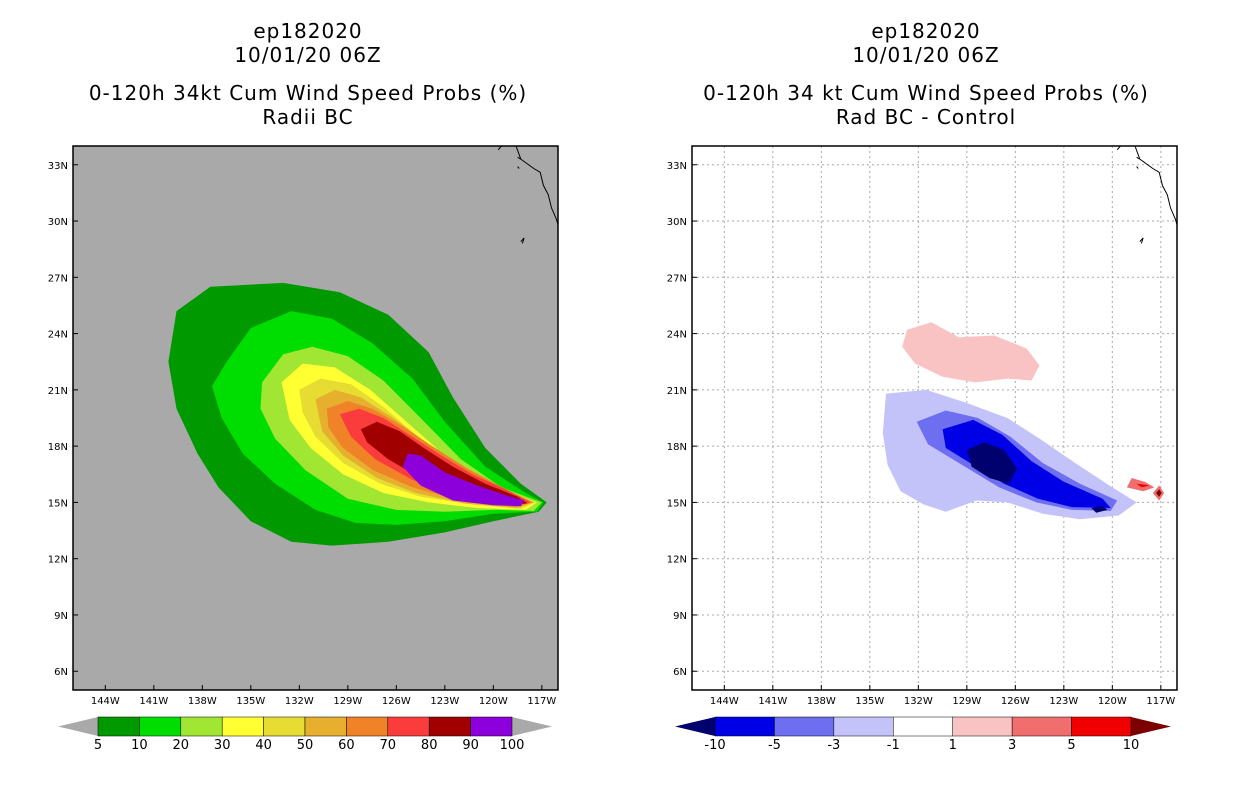  I want to click on x-tick-label: 141W, so click(153, 701).